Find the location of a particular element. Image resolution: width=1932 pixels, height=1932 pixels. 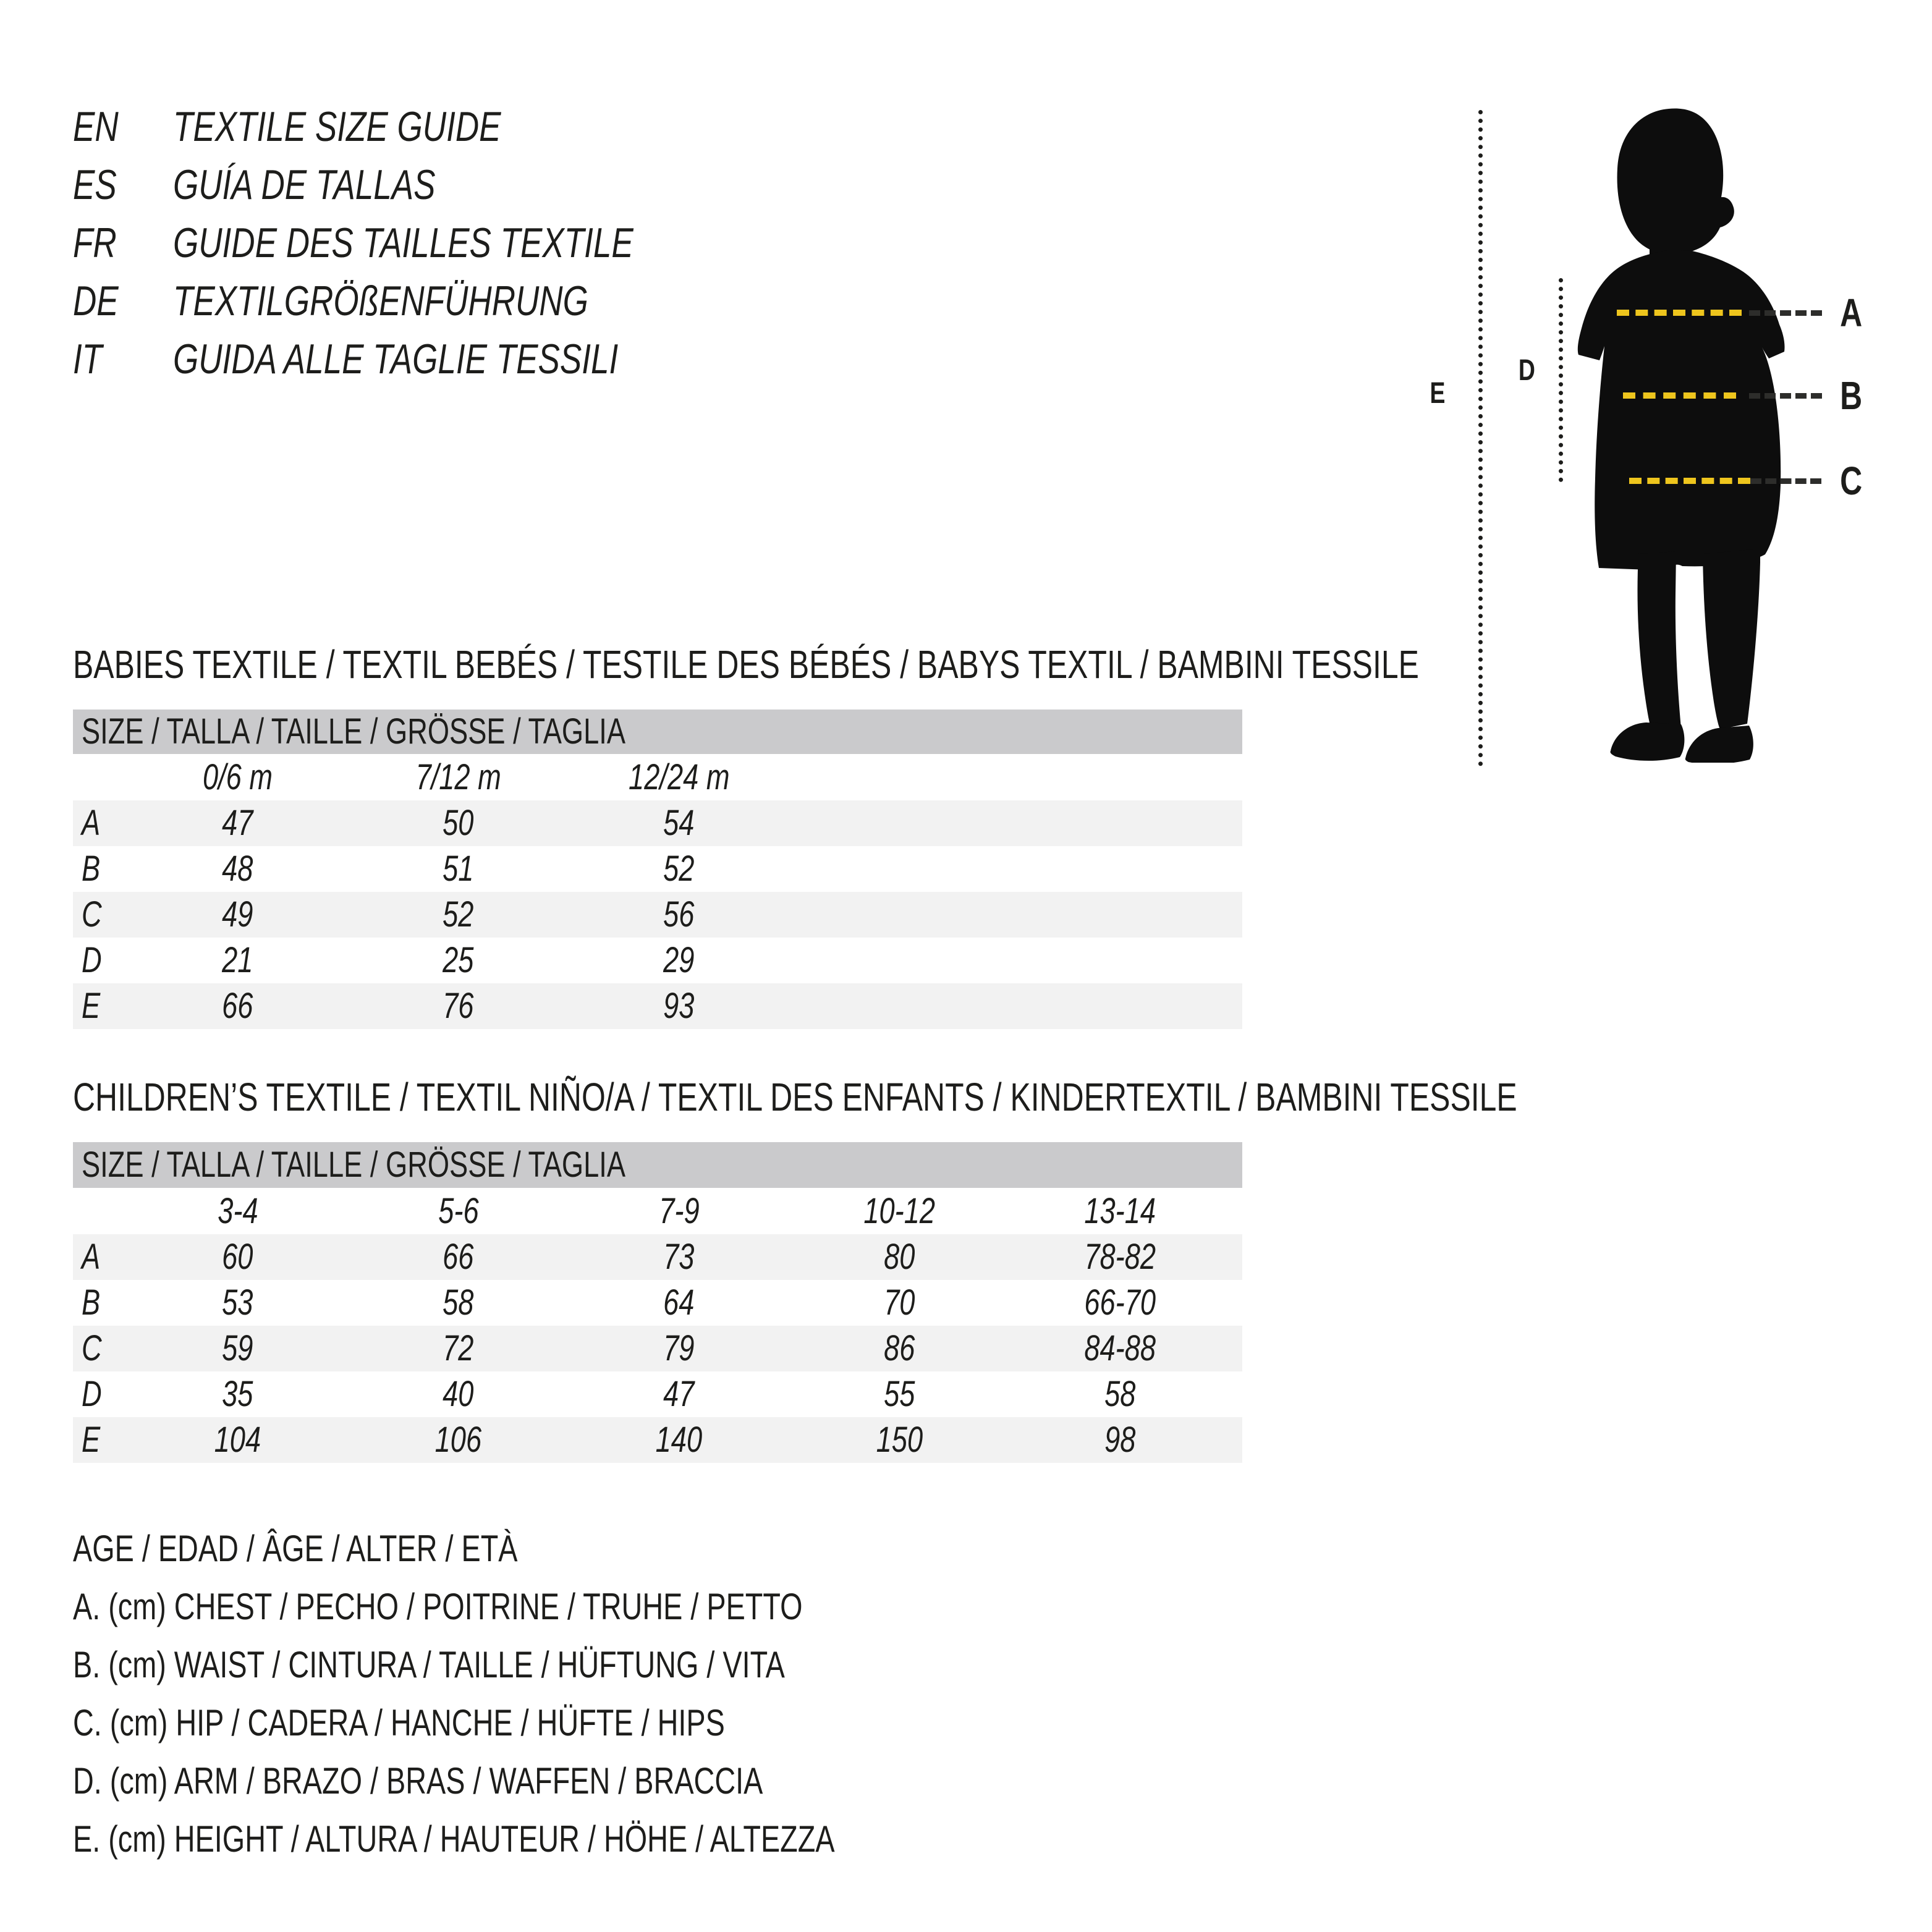

value-cell: 35 is located at coordinates (237, 1394).